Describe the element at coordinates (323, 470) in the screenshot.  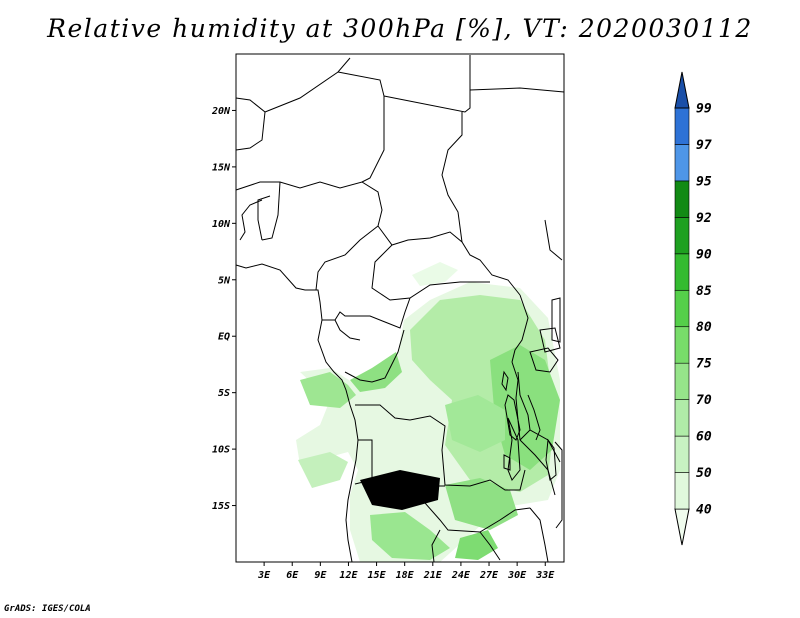
I see `humidity-area-west-band` at that location.